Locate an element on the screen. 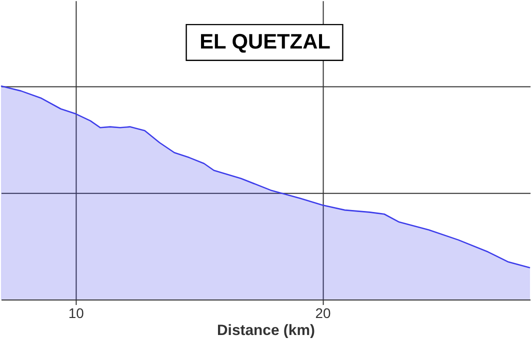  x-tick-label: 10 is located at coordinates (76, 312).